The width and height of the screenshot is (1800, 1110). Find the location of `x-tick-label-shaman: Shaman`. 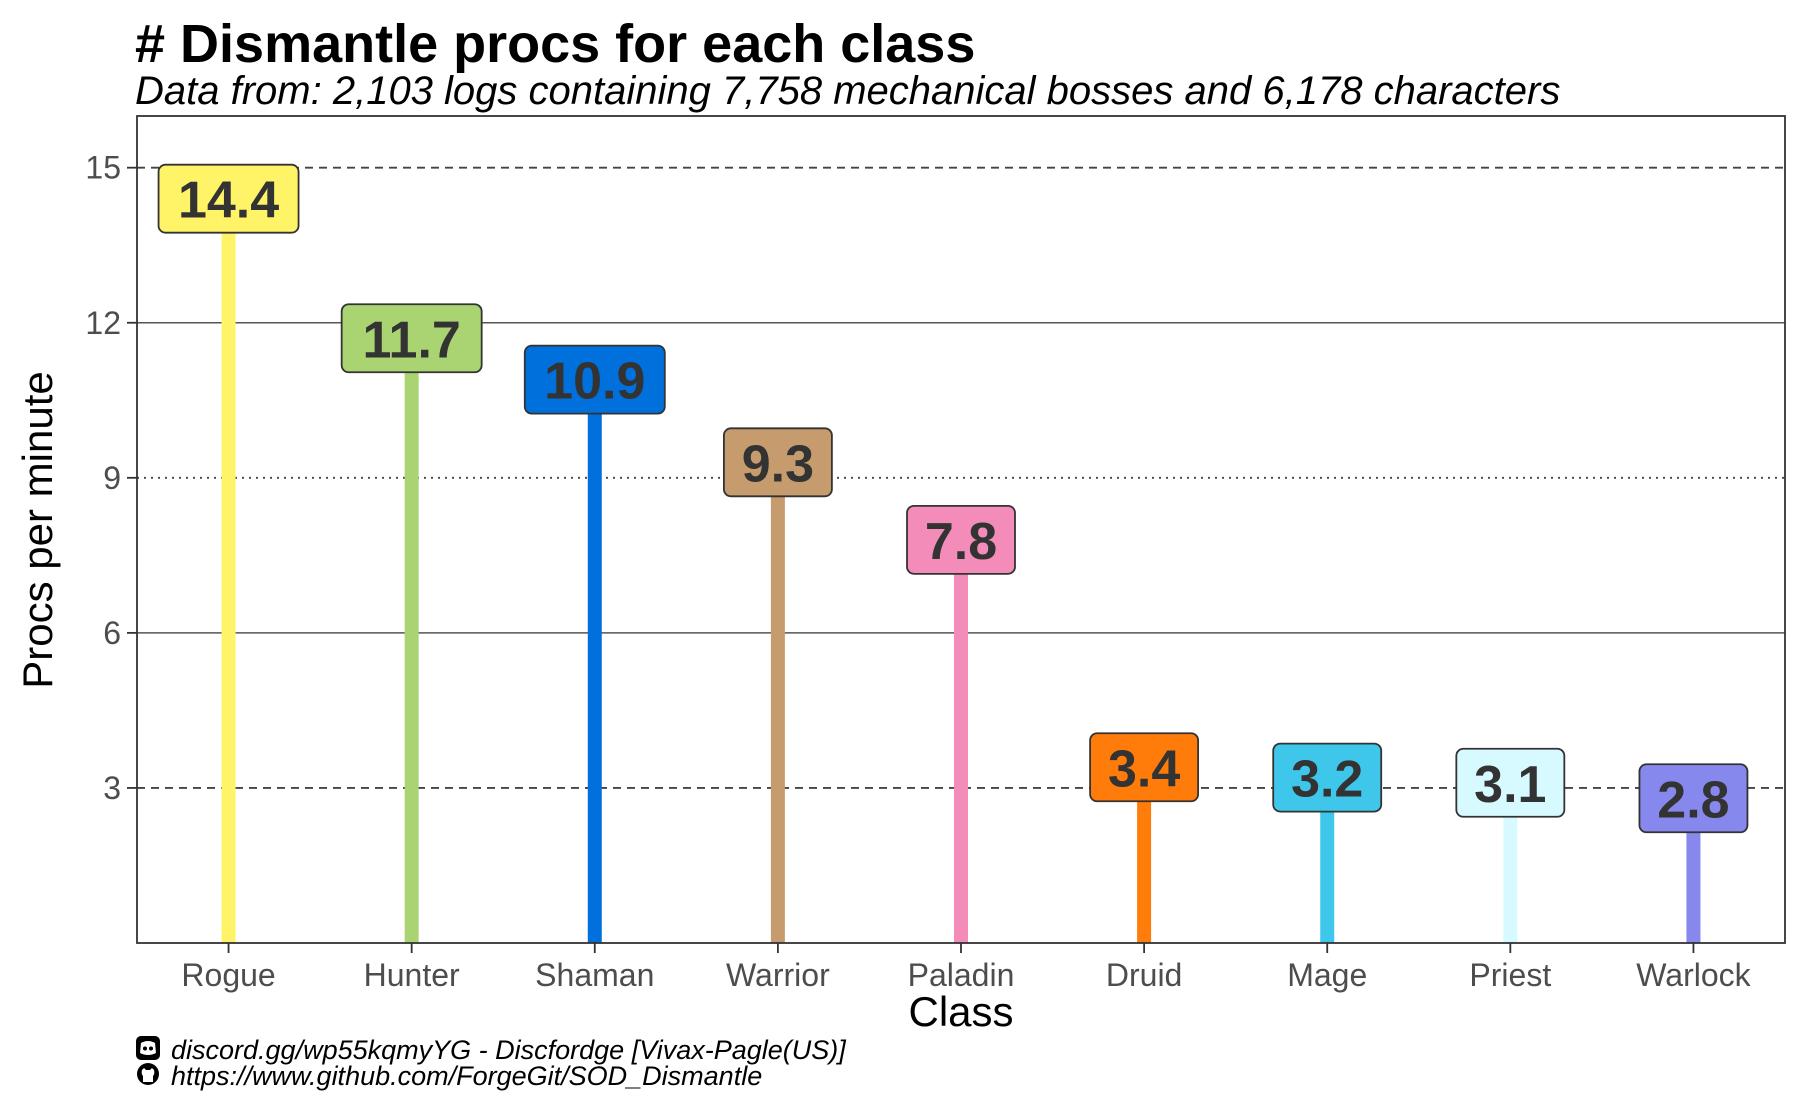

x-tick-label-shaman: Shaman is located at coordinates (594, 975).